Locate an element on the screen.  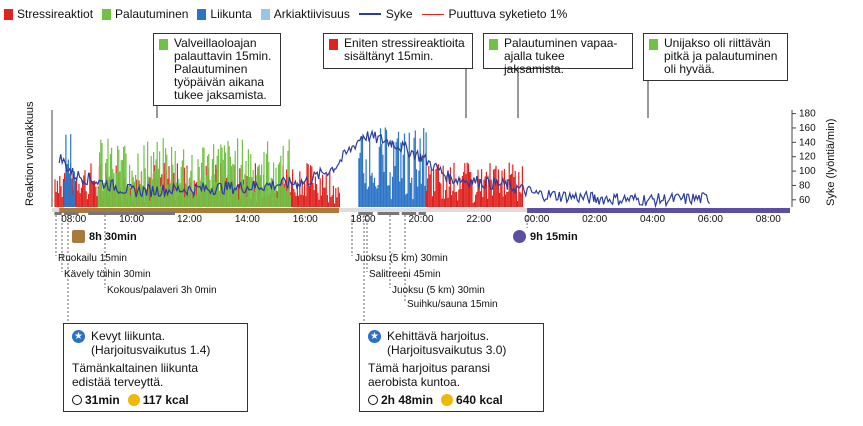
running-icon: ★ is located at coordinates (374, 336).